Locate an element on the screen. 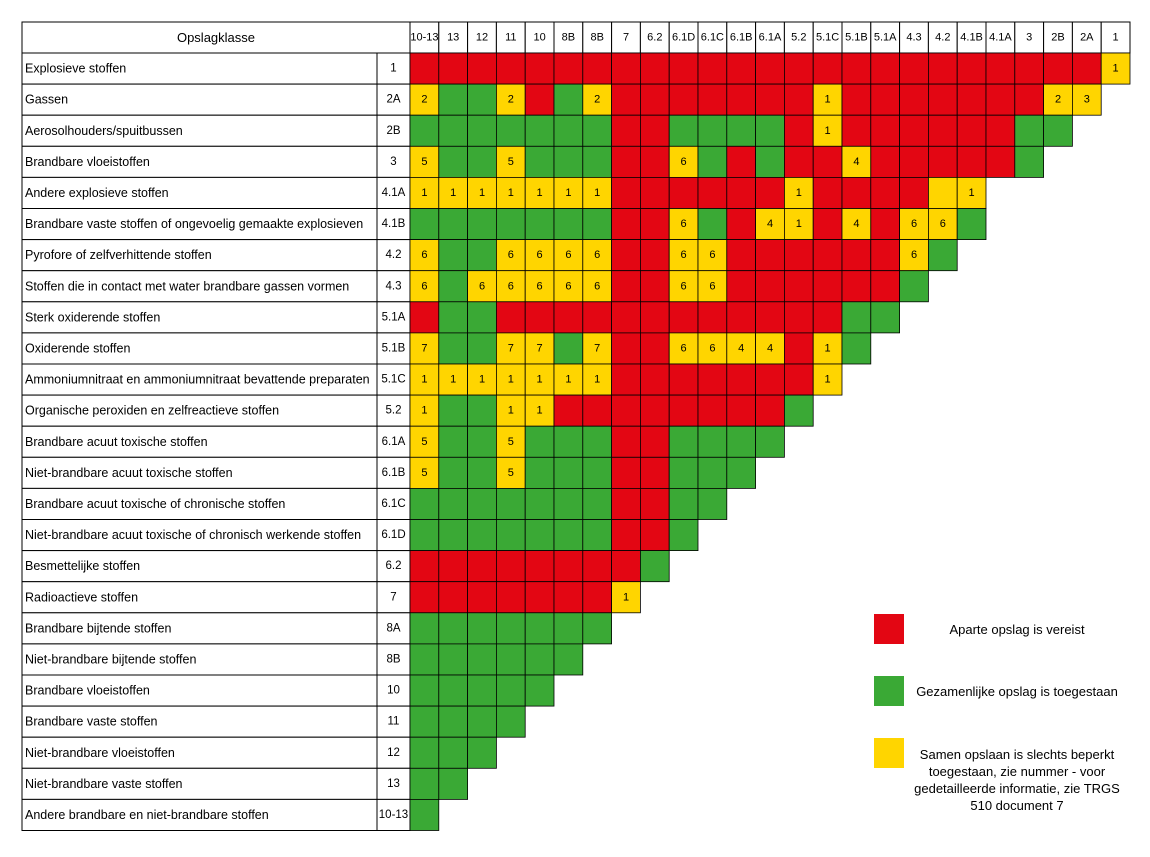 Image resolution: width=1150 pixels, height=857 pixels. row-name: Niet-brandbare acuut toxische stoffen is located at coordinates (129, 473).